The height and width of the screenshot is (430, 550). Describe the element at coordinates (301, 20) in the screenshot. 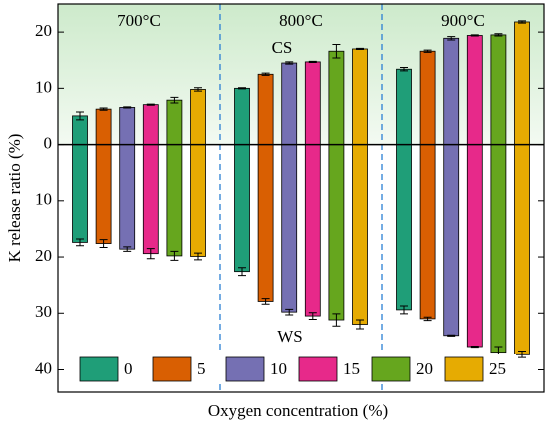

I see `group-label: 800°C` at that location.